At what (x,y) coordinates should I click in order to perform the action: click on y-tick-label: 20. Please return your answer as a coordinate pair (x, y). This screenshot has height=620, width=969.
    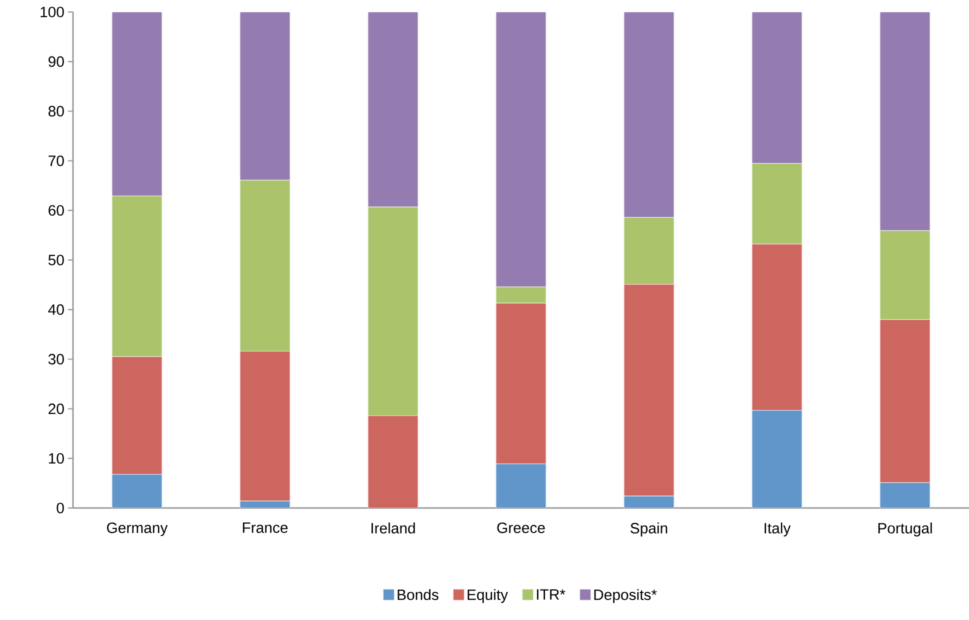
    Looking at the image, I should click on (56, 409).